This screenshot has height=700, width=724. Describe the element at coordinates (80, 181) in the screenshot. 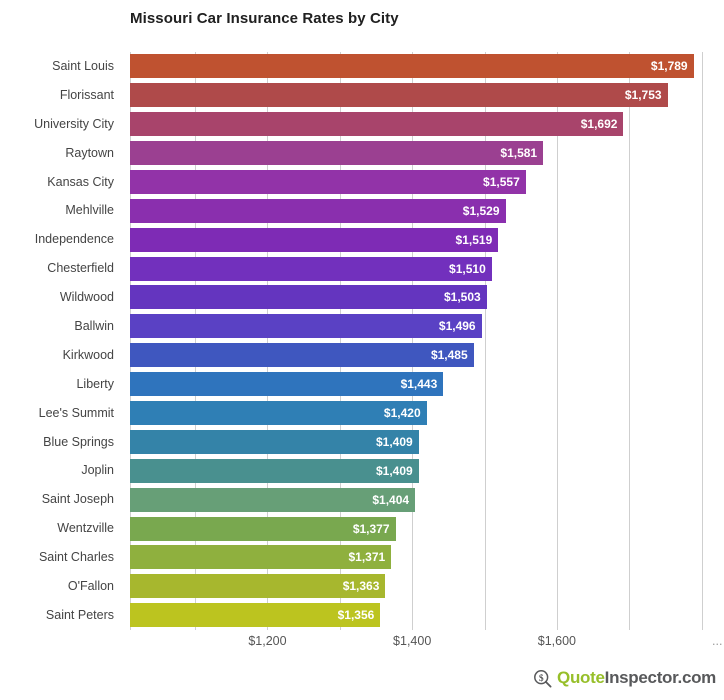

I see `category-label: Kansas City` at that location.